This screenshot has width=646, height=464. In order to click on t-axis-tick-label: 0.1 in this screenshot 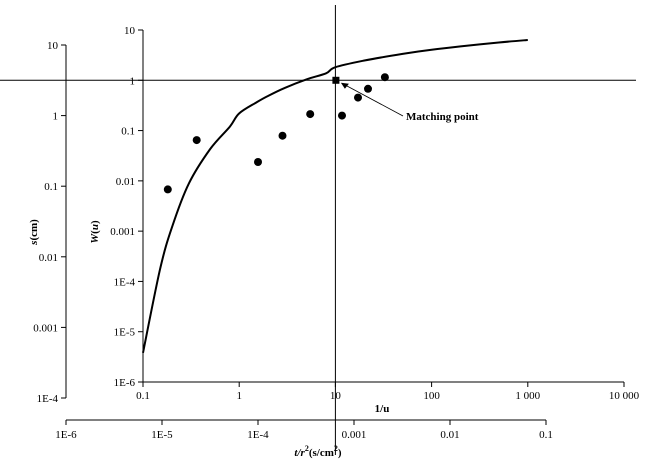, I will do `click(546, 435)`.